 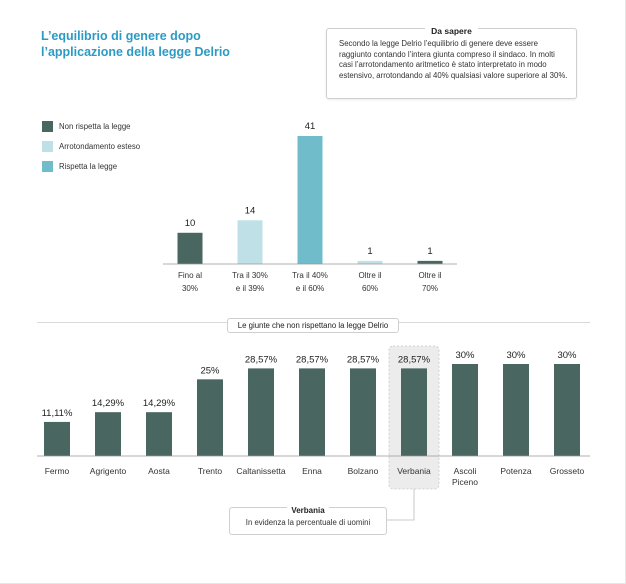 What do you see at coordinates (190, 223) in the screenshot?
I see `value-label: 10` at bounding box center [190, 223].